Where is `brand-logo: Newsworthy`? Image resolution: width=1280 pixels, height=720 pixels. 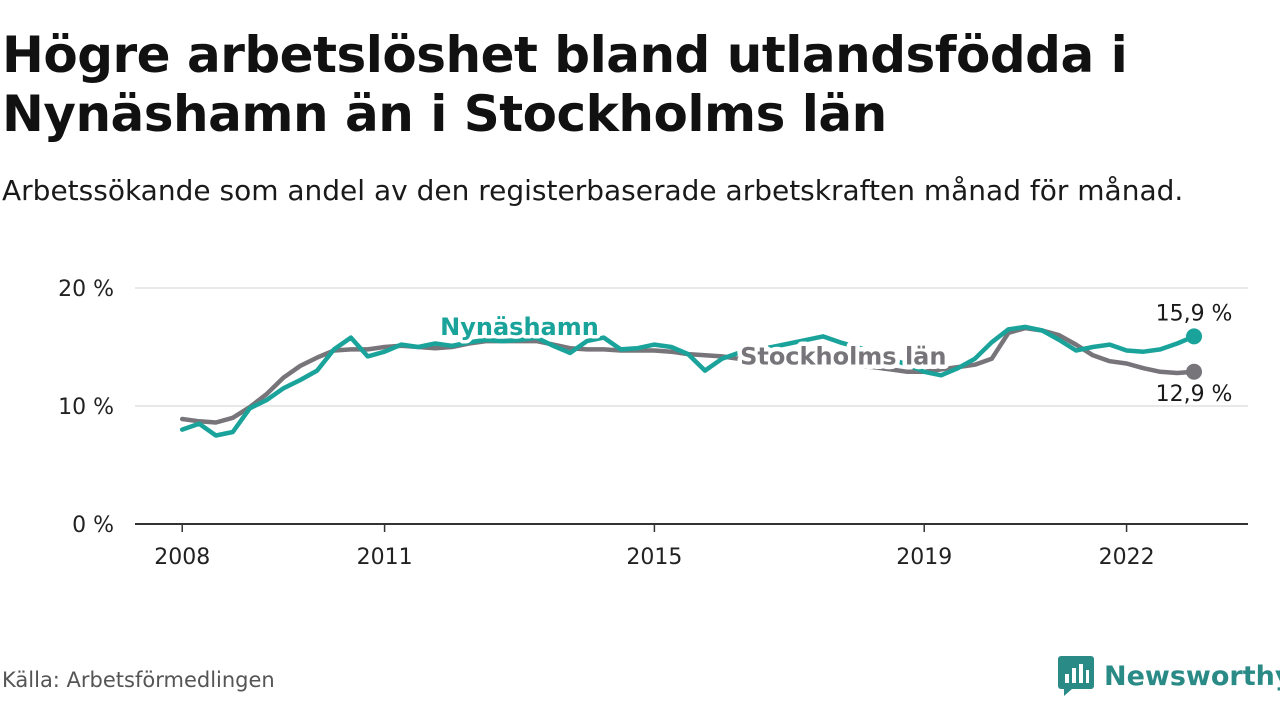 brand-logo: Newsworthy is located at coordinates (1169, 676).